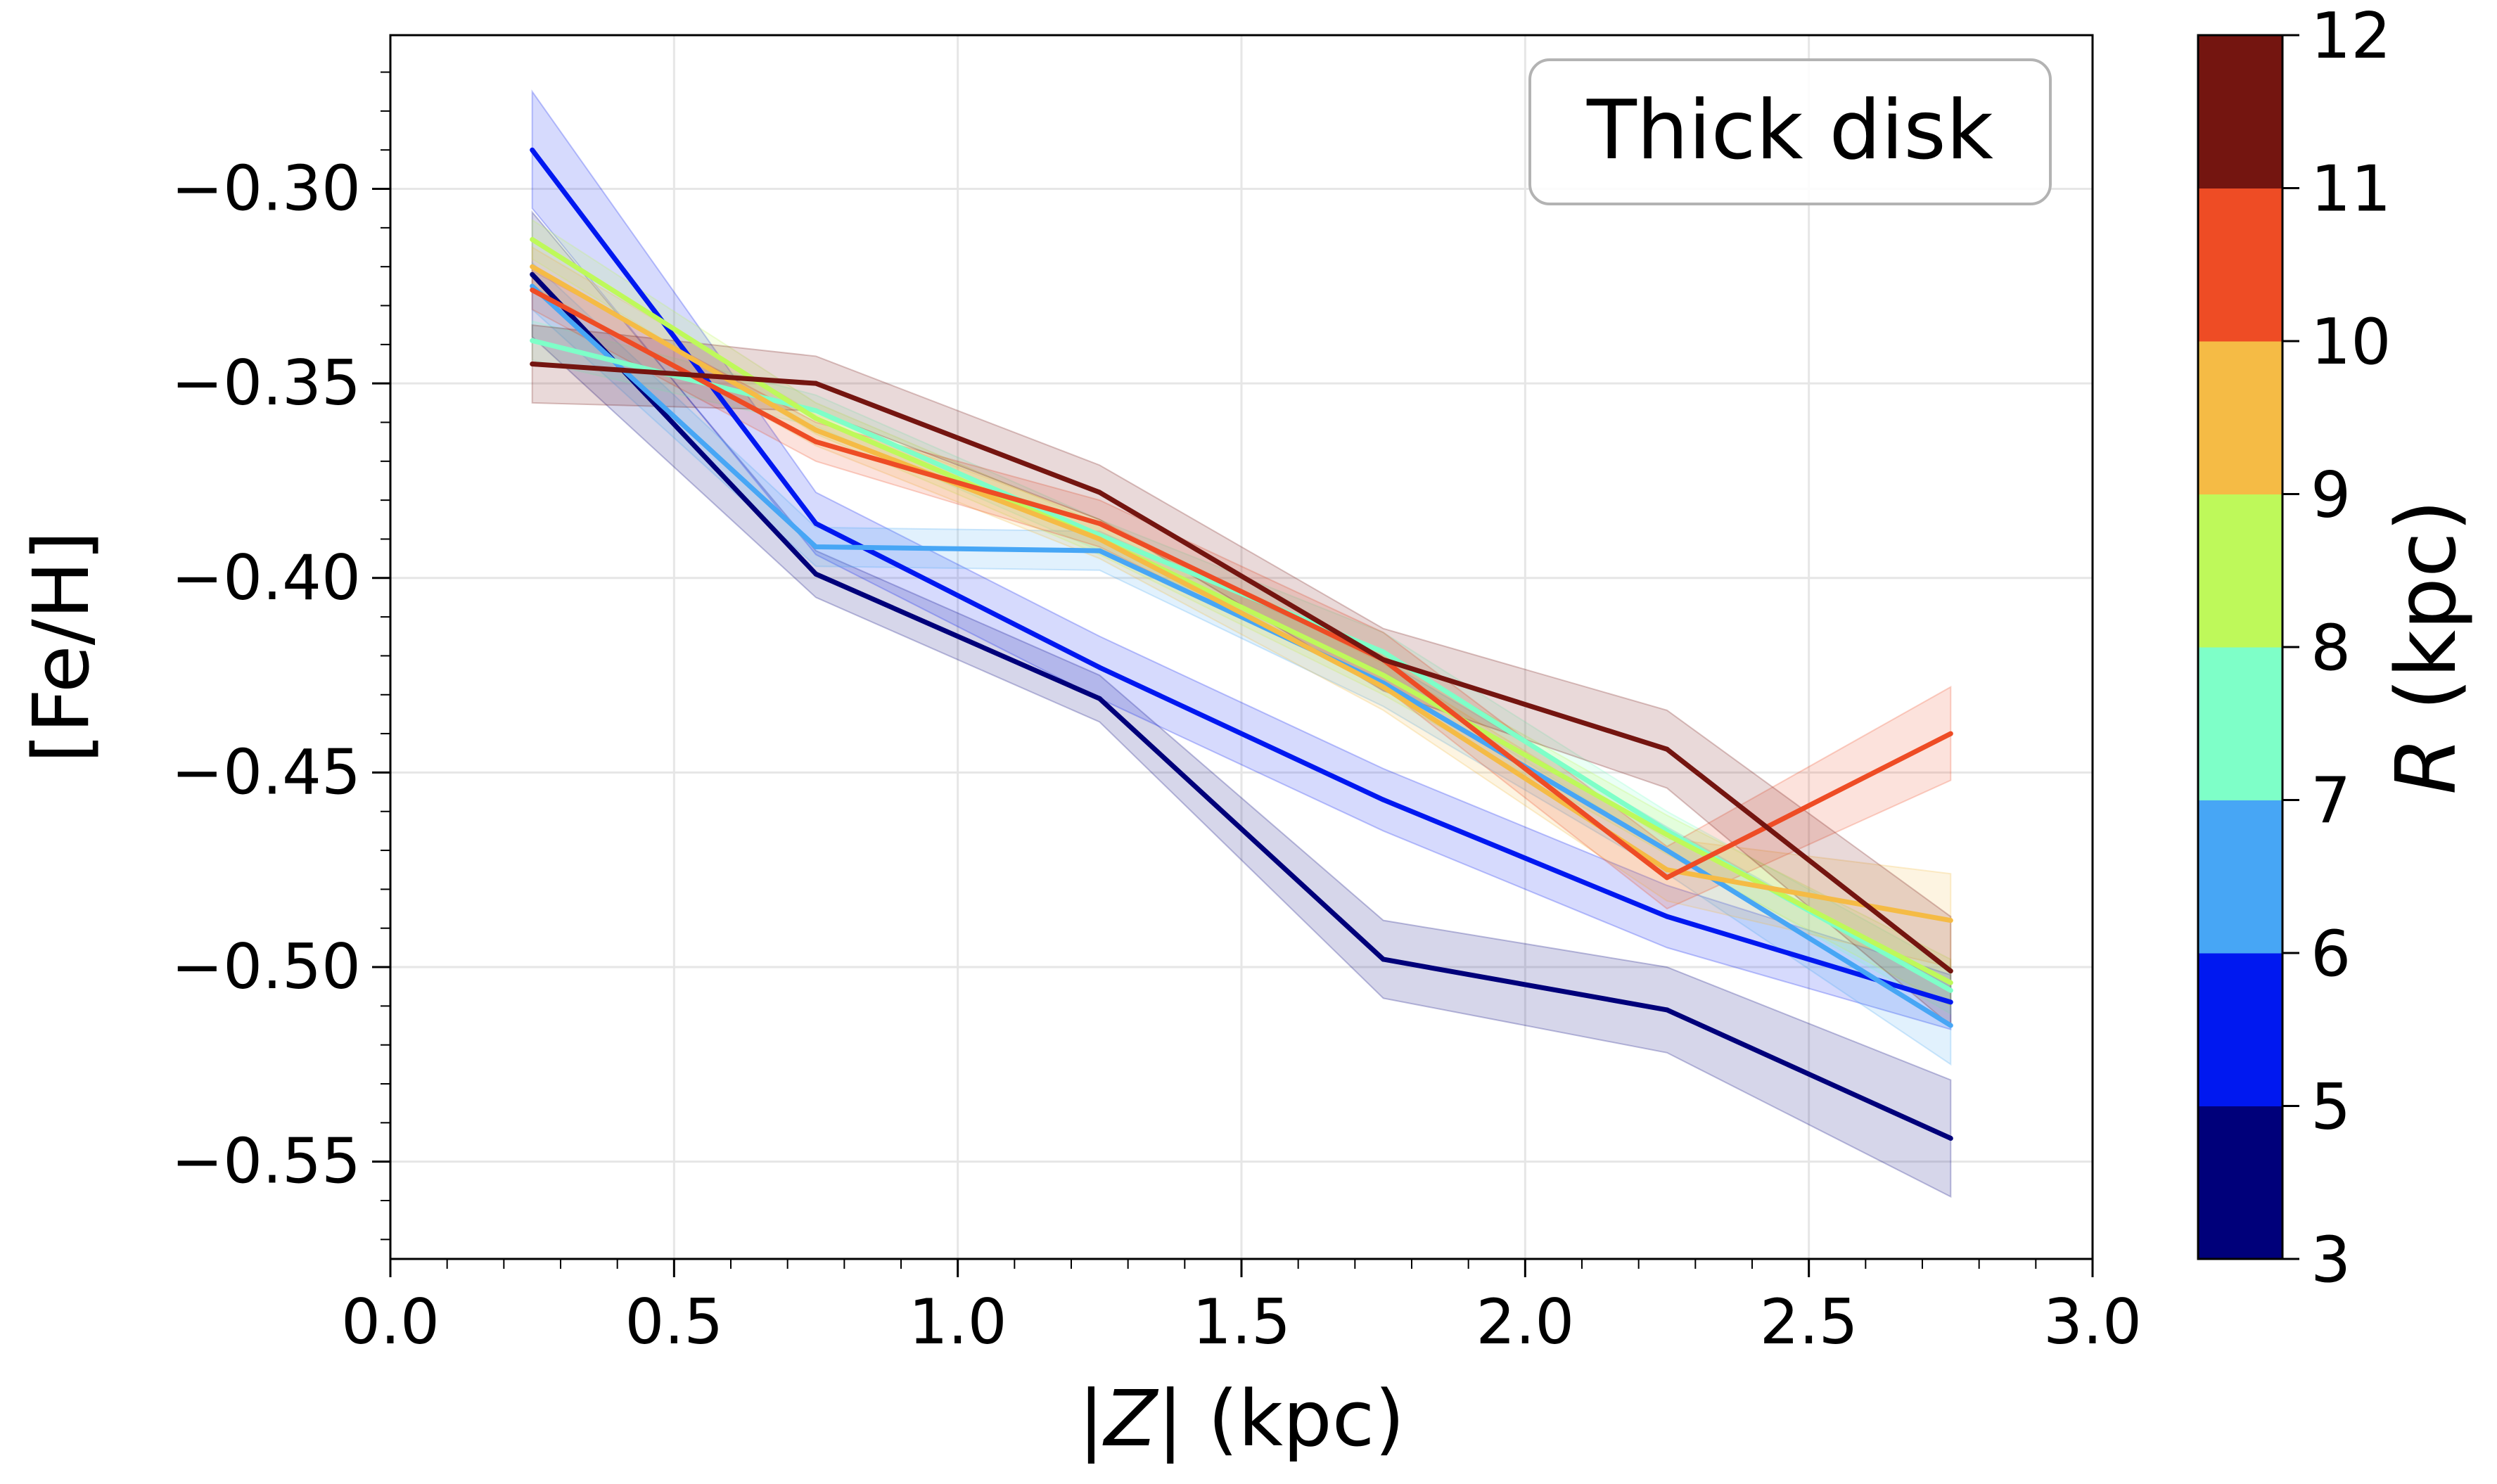  What do you see at coordinates (266, 1162) in the screenshot?
I see `y-tick-label: −0.55` at bounding box center [266, 1162].